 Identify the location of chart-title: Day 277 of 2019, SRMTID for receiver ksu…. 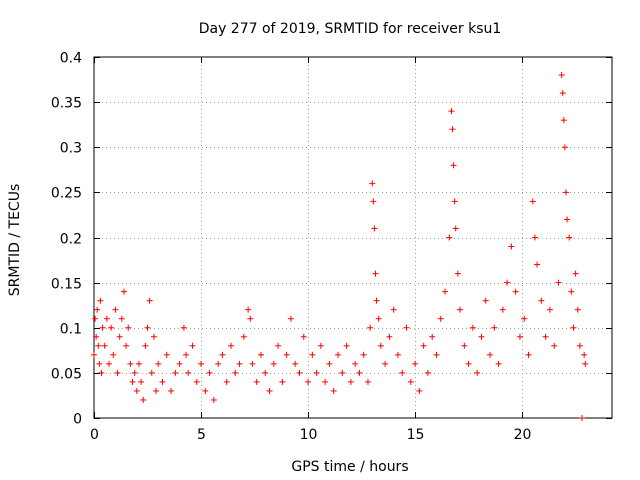
(350, 29).